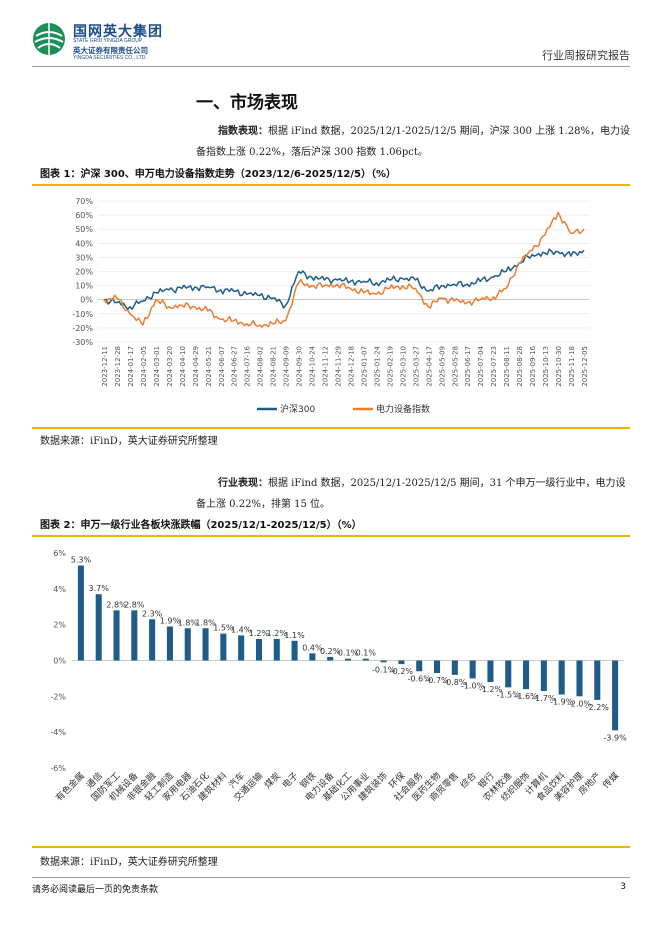  I want to click on x-tick-label: 2024-02-05, so click(144, 366).